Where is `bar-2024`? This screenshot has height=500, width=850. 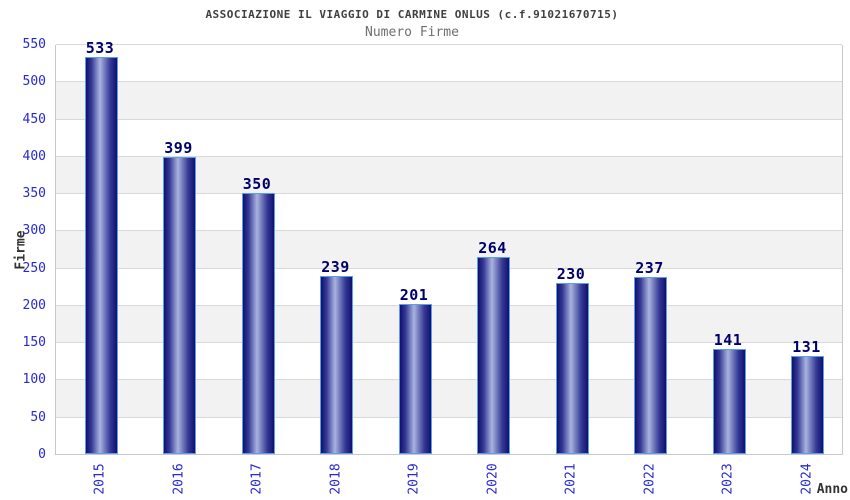 bar-2024 is located at coordinates (807, 405).